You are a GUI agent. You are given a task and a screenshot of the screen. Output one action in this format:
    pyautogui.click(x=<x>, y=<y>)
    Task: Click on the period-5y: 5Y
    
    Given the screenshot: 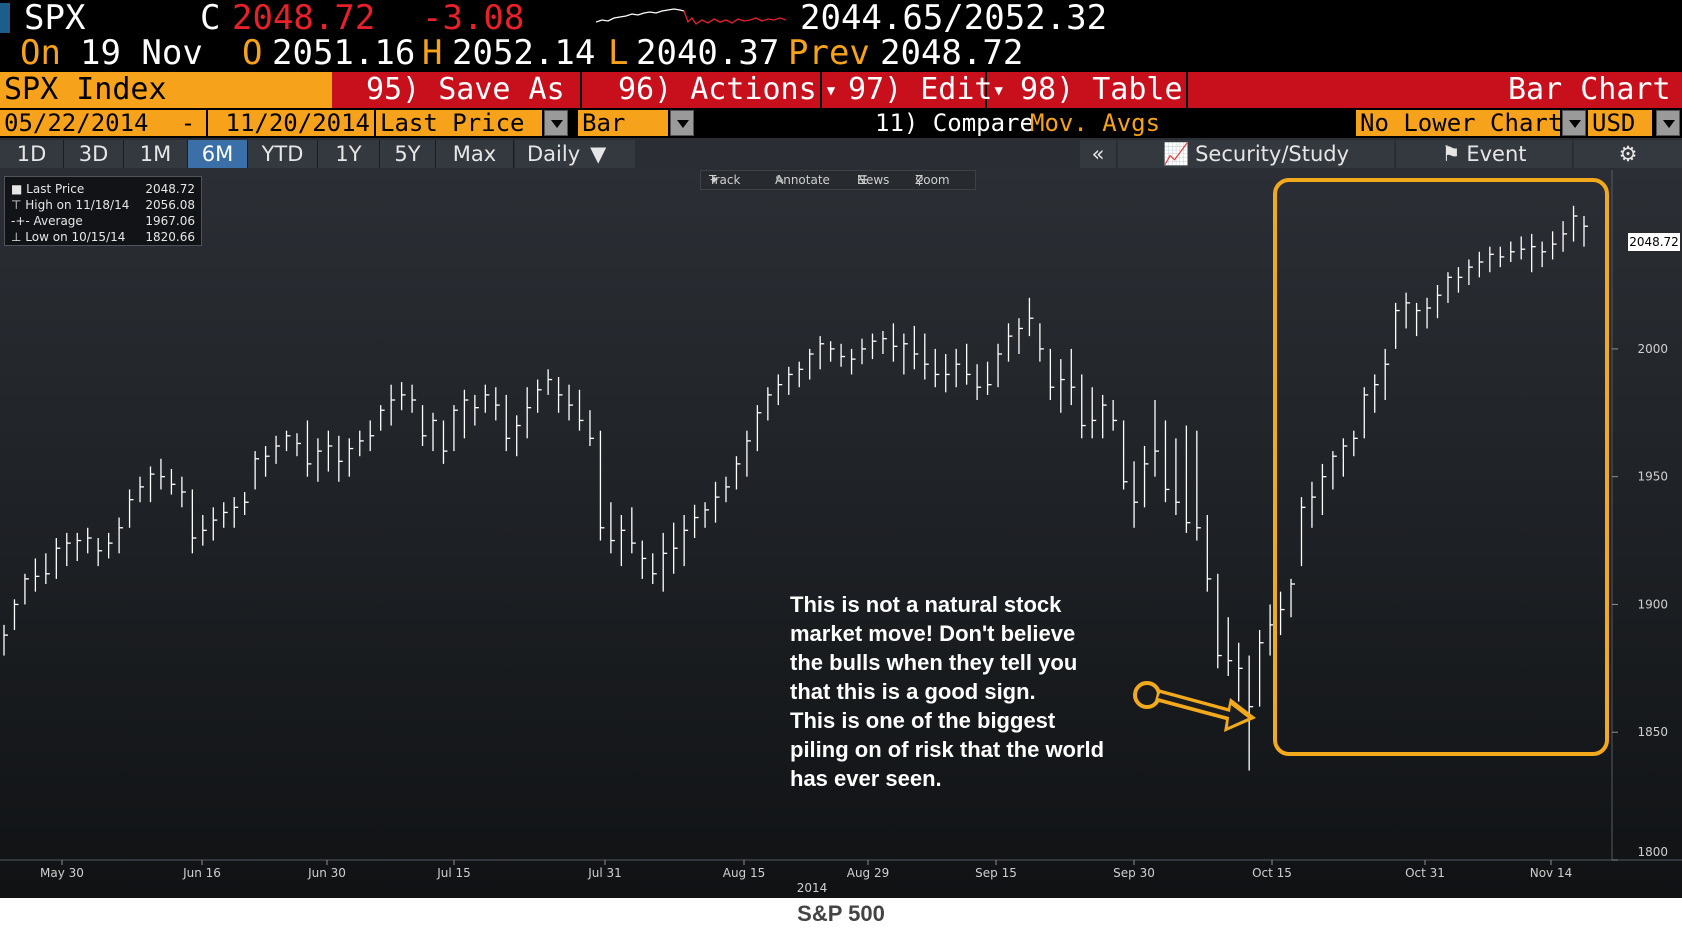 What is the action you would take?
    pyautogui.click(x=408, y=154)
    